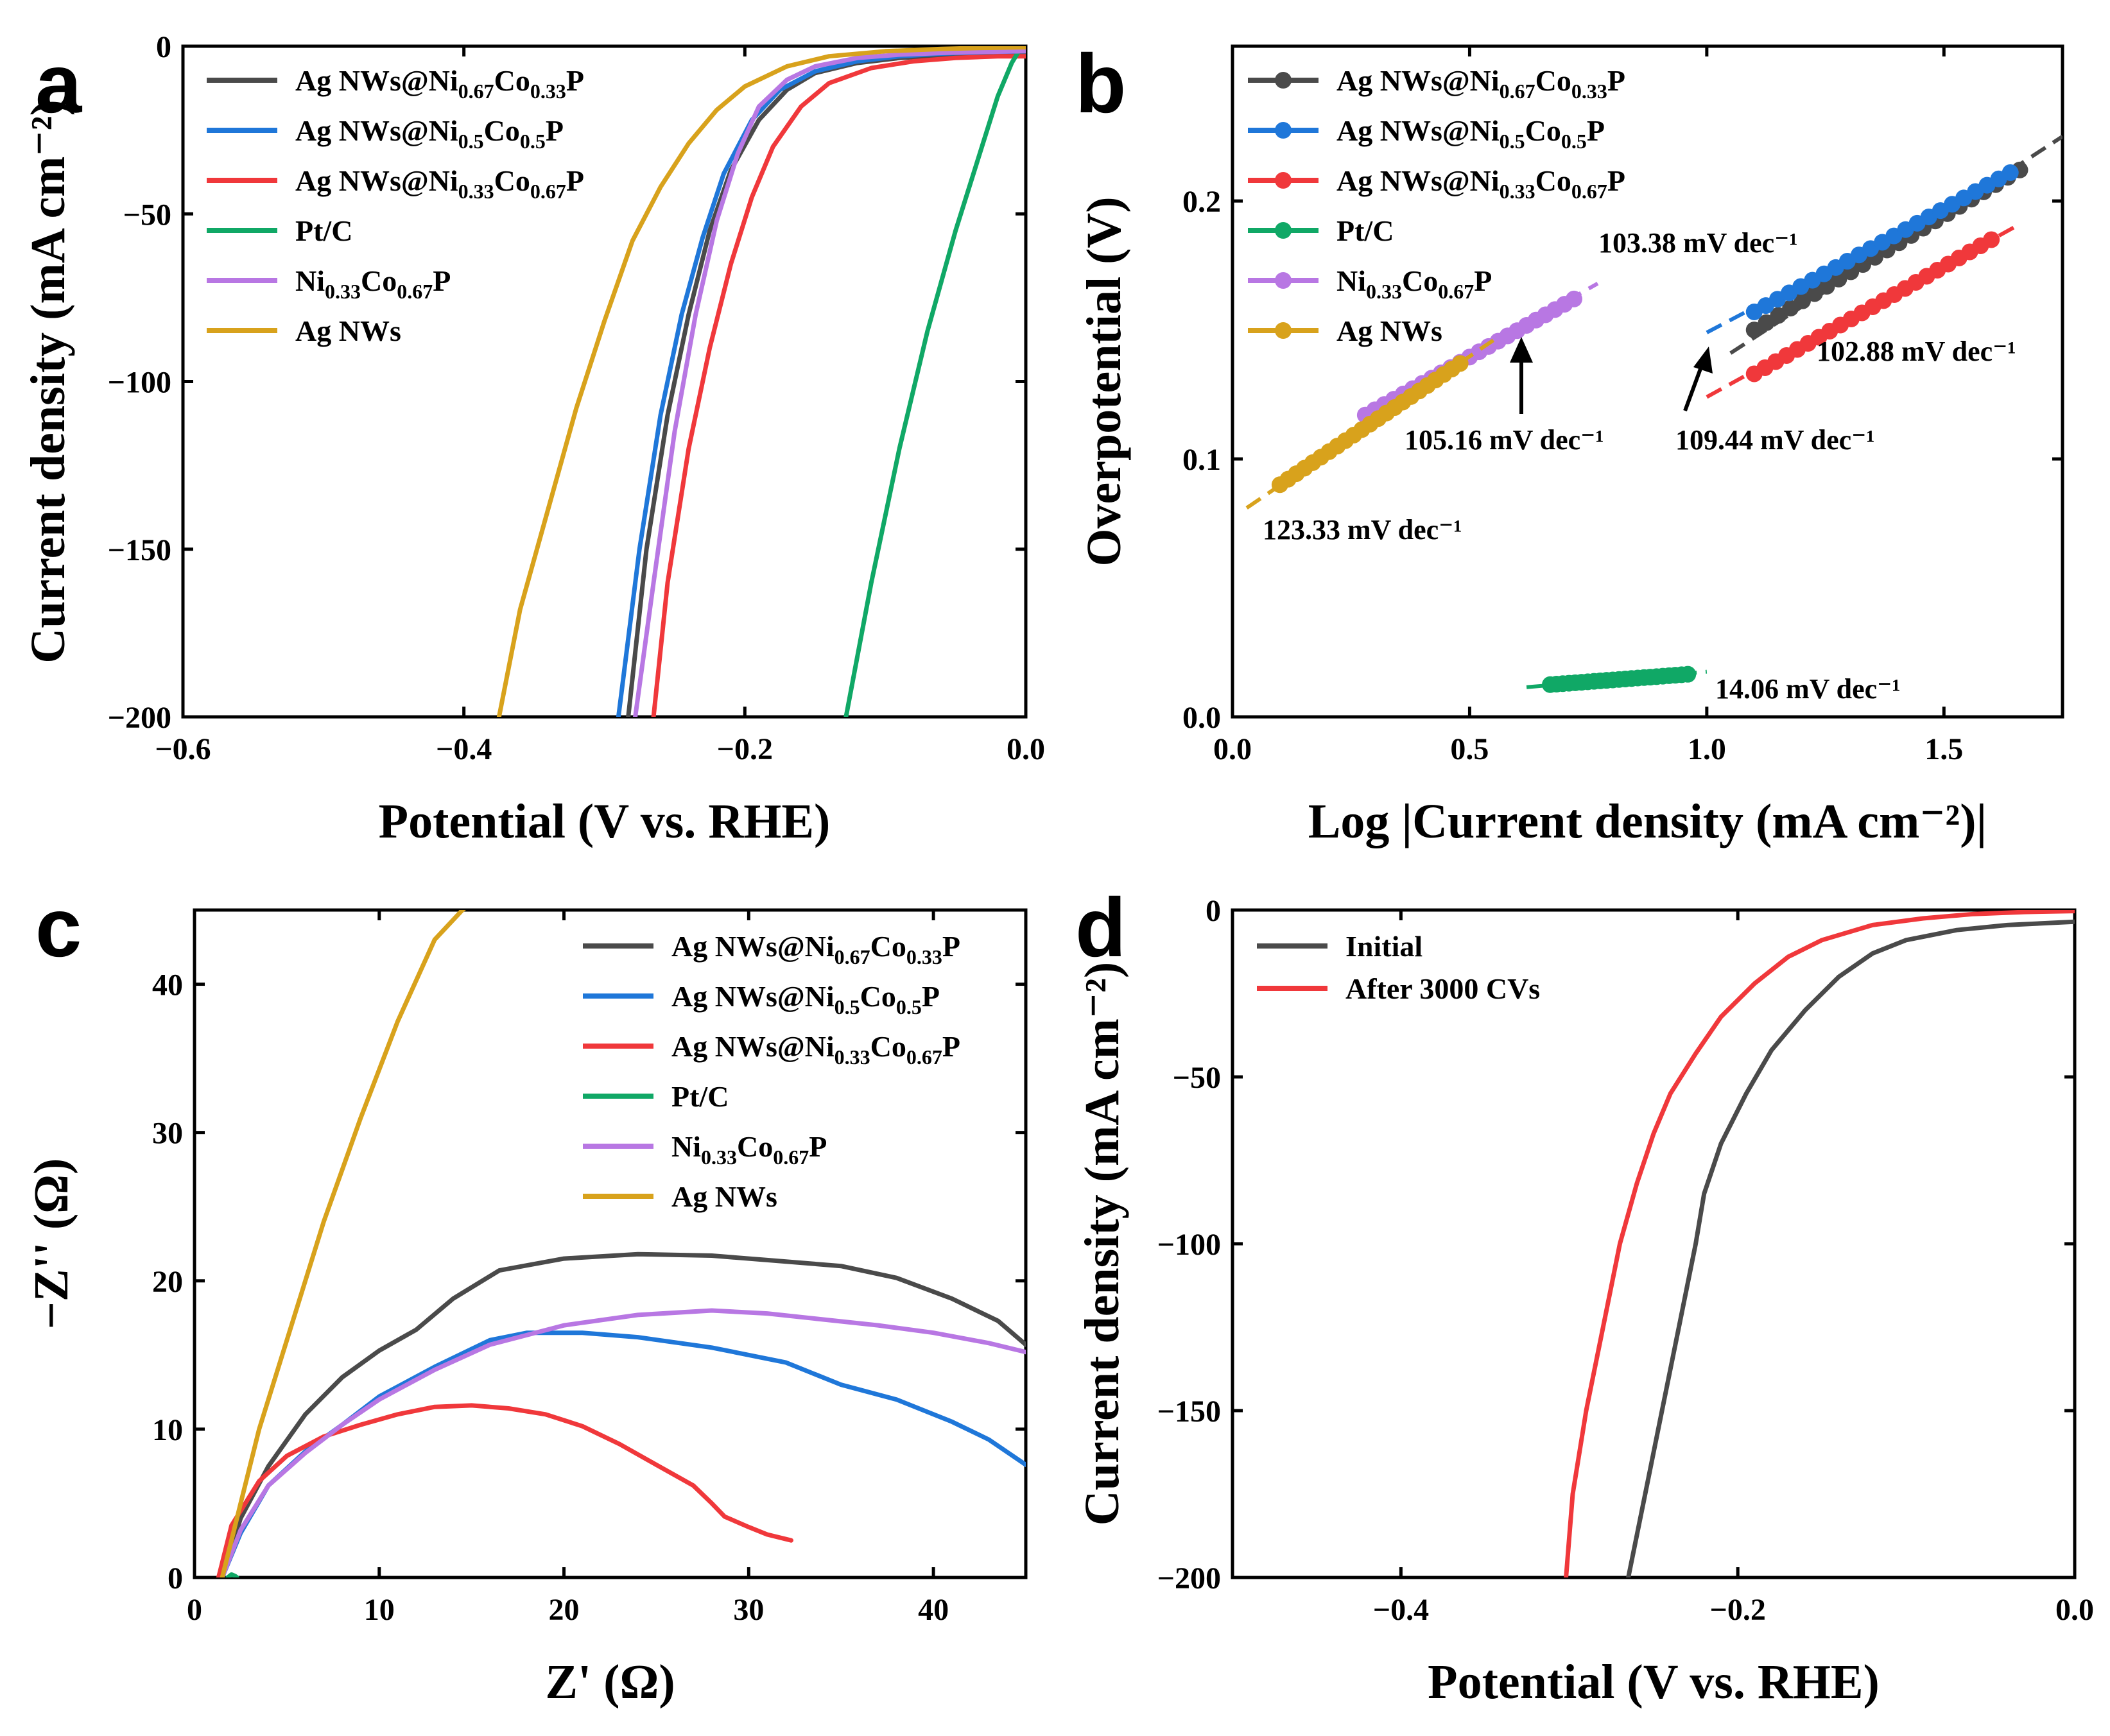 This screenshot has height=1736, width=2110. What do you see at coordinates (1104, 381) in the screenshot?
I see `y-axis-title: Overpotential (V)` at bounding box center [1104, 381].